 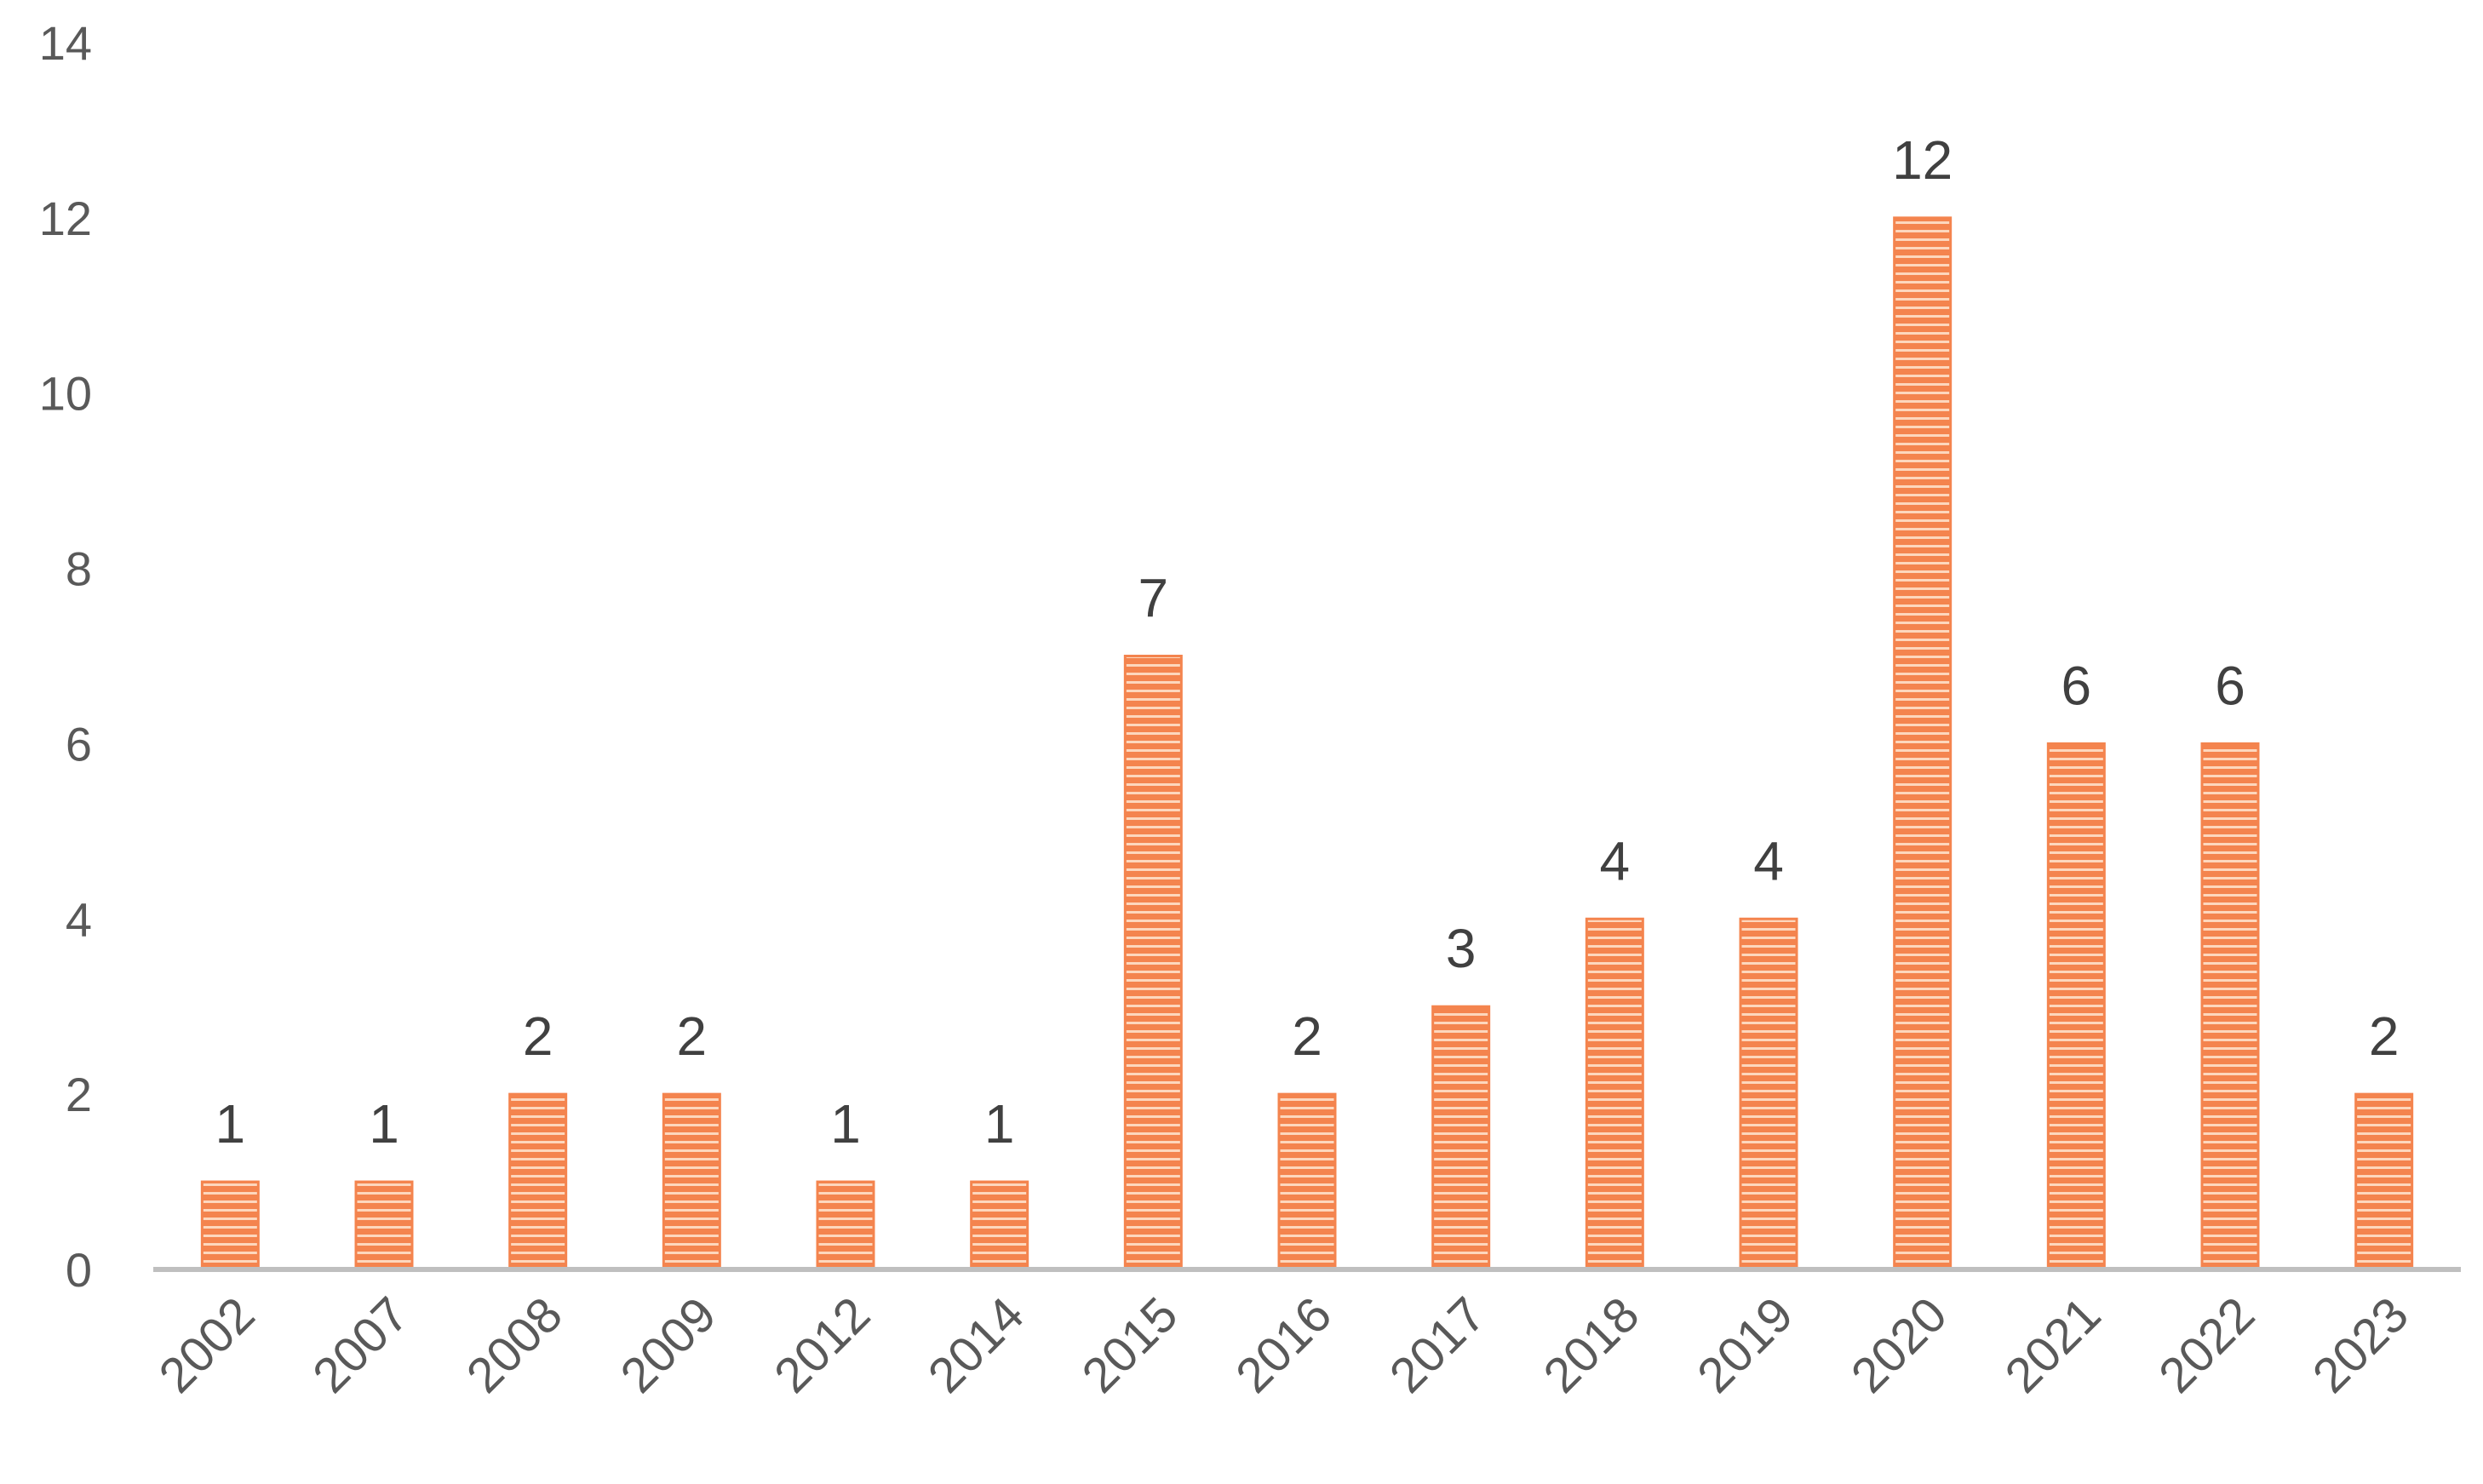 I want to click on y-tick-label: 2, so click(x=79, y=1094).